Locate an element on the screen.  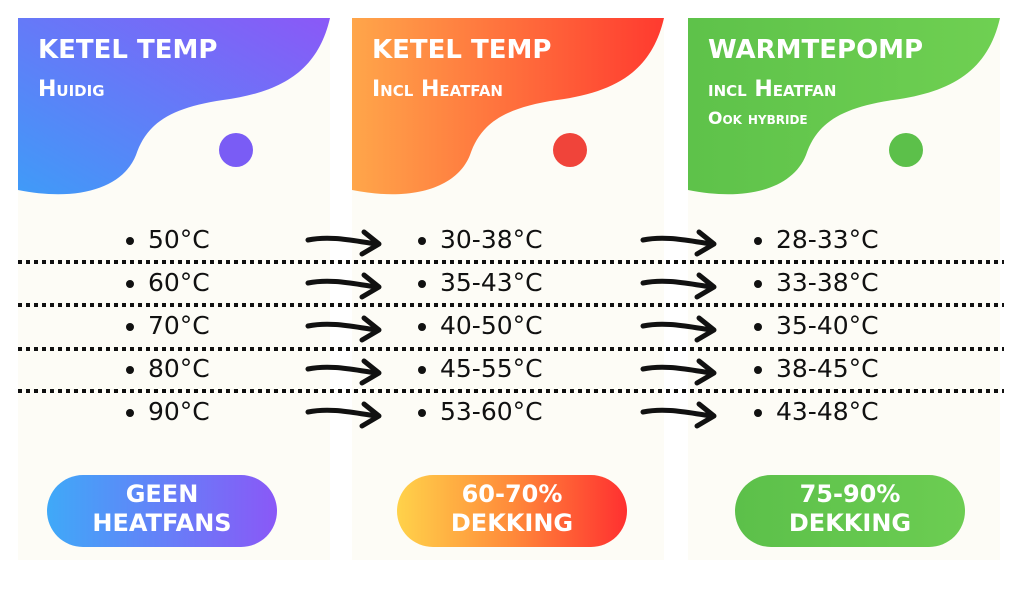
badge-text: 60-70% is located at coordinates (512, 494).